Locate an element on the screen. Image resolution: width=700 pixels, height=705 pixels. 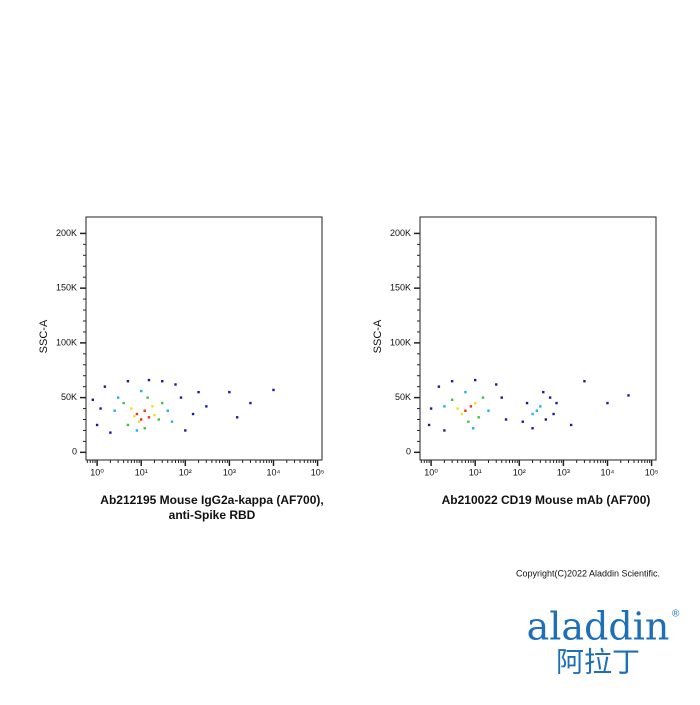
chart-title: Ab212195 Mouse IgG2a-kappa (AF700), is located at coordinates (211, 500).